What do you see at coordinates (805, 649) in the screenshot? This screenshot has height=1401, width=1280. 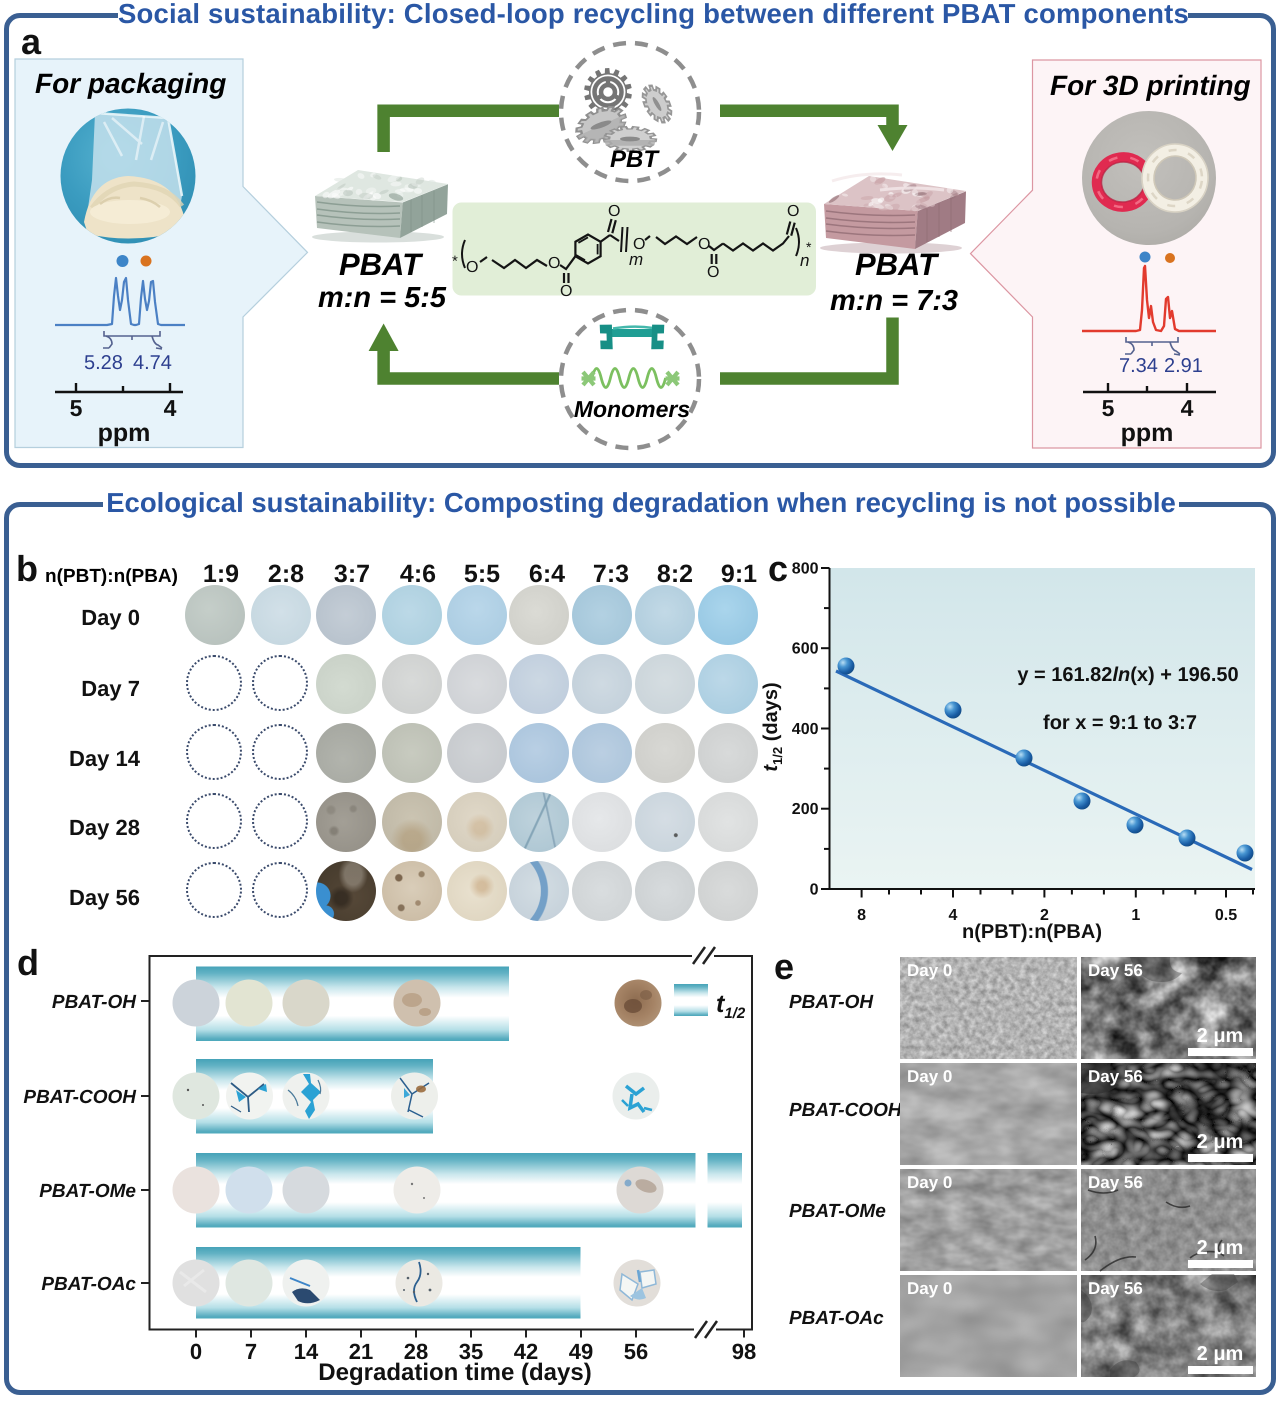 I see `svg-text: 600` at bounding box center [805, 649].